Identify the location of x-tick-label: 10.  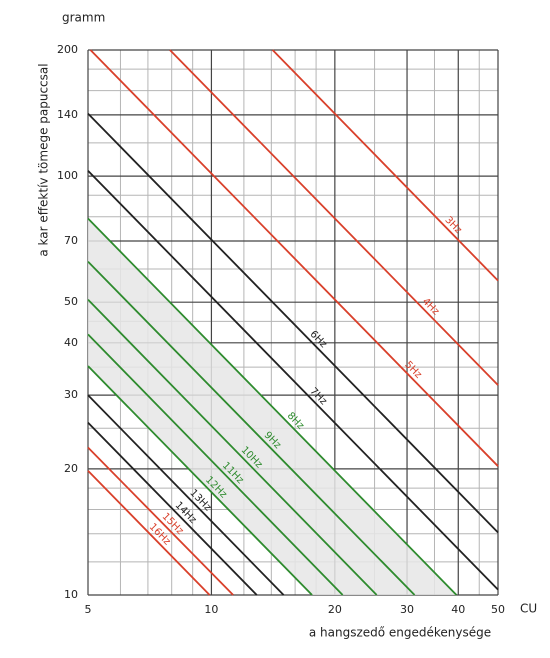
(211, 609).